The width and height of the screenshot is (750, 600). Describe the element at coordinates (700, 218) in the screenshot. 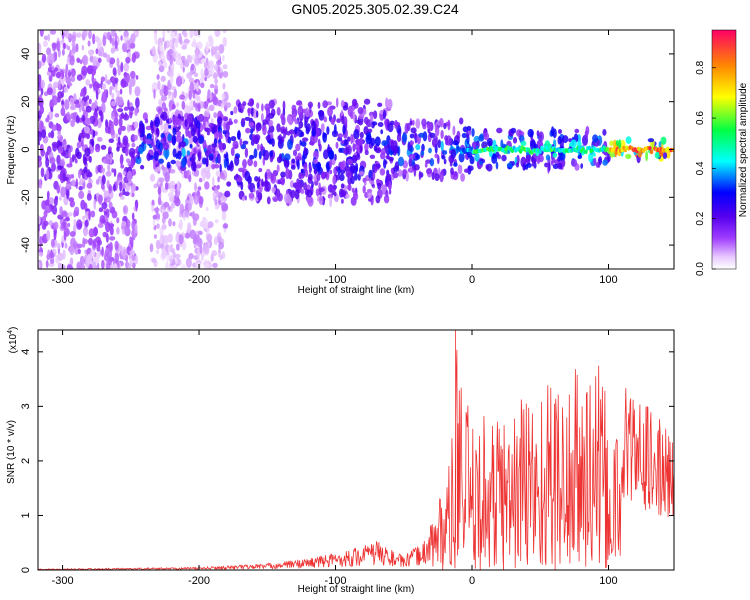

I see `colorbar-tick-label: 0.2` at that location.